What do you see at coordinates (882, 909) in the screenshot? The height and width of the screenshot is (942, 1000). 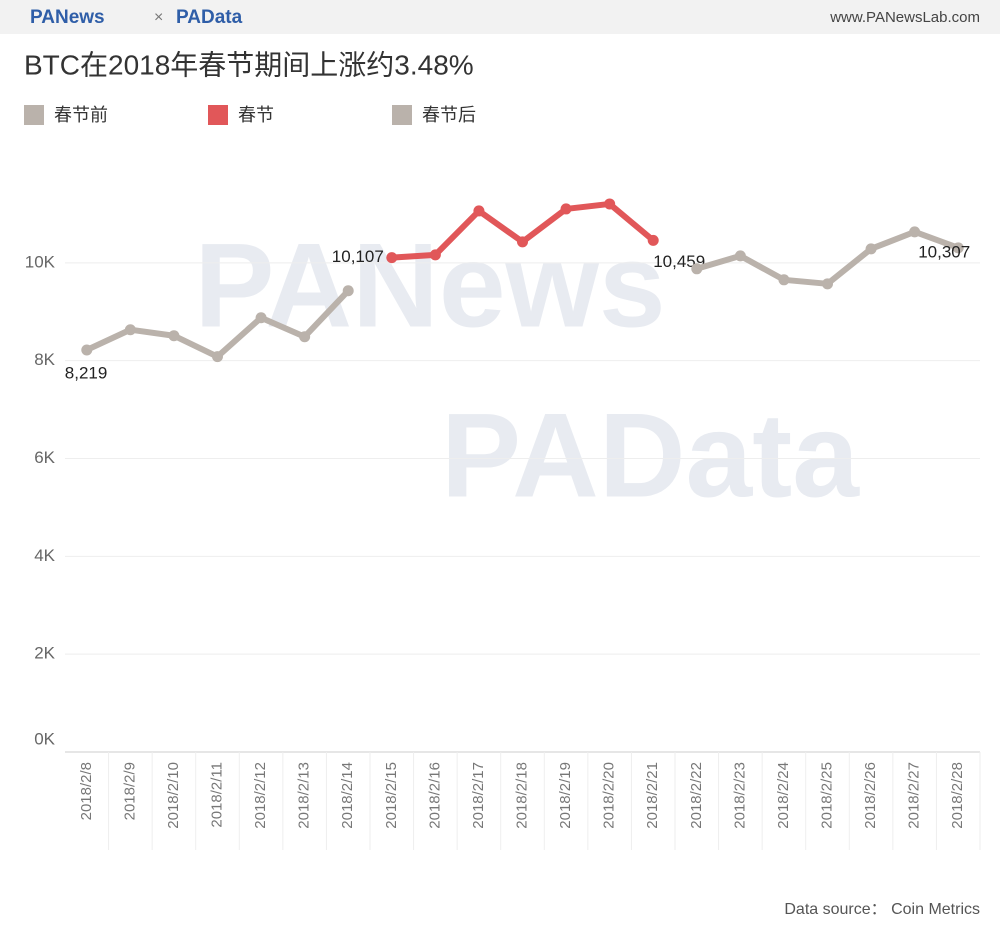 I see `source: Data source： Coin Metrics` at bounding box center [882, 909].